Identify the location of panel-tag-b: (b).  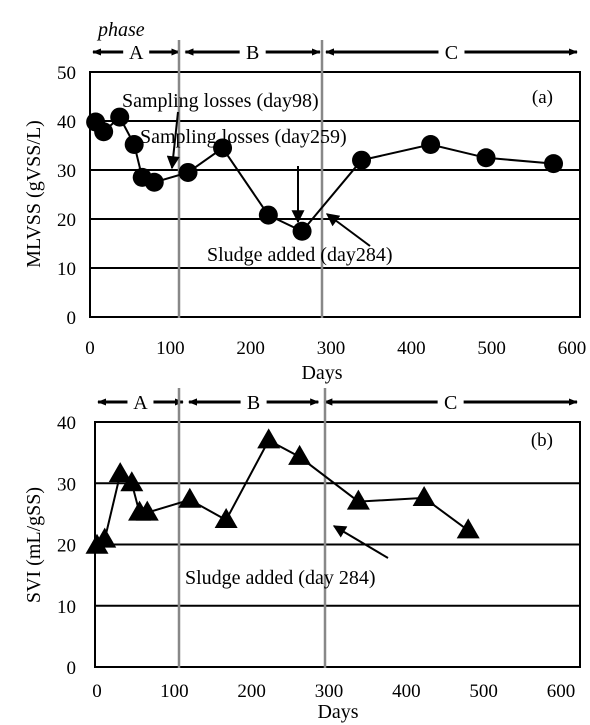
(542, 440).